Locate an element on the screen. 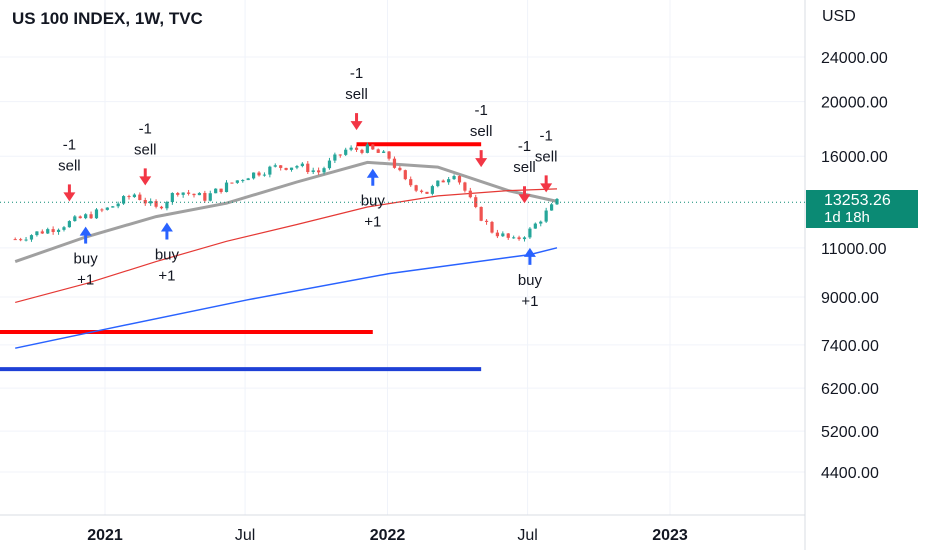 This screenshot has width=932, height=550. price-tick-label: 9000.00 is located at coordinates (850, 298).